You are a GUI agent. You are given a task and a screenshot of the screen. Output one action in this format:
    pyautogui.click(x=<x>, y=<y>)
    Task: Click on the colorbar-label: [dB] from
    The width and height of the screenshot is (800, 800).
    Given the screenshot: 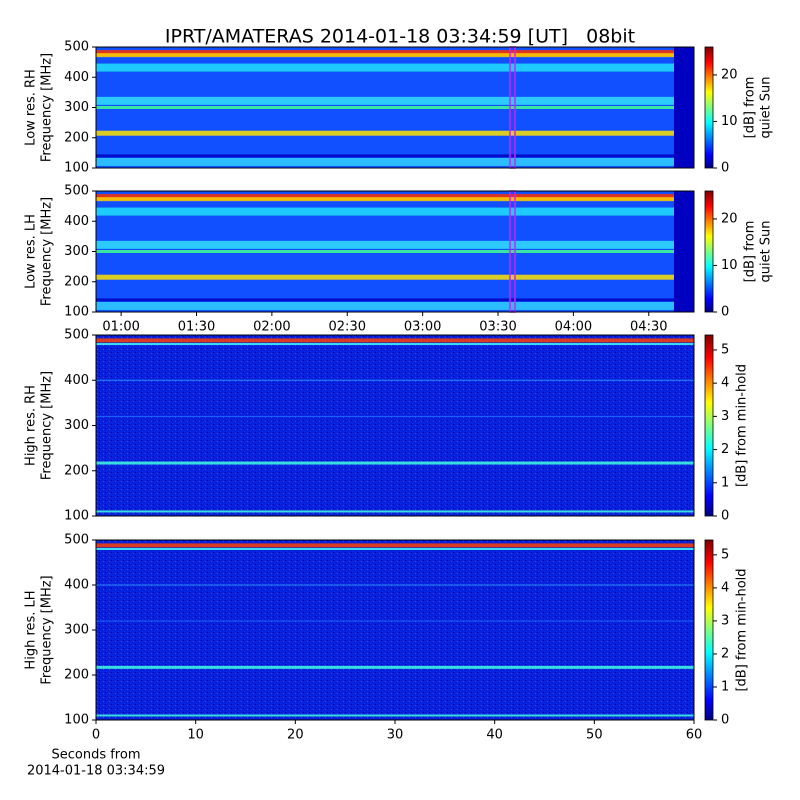 What is the action you would take?
    pyautogui.click(x=750, y=108)
    